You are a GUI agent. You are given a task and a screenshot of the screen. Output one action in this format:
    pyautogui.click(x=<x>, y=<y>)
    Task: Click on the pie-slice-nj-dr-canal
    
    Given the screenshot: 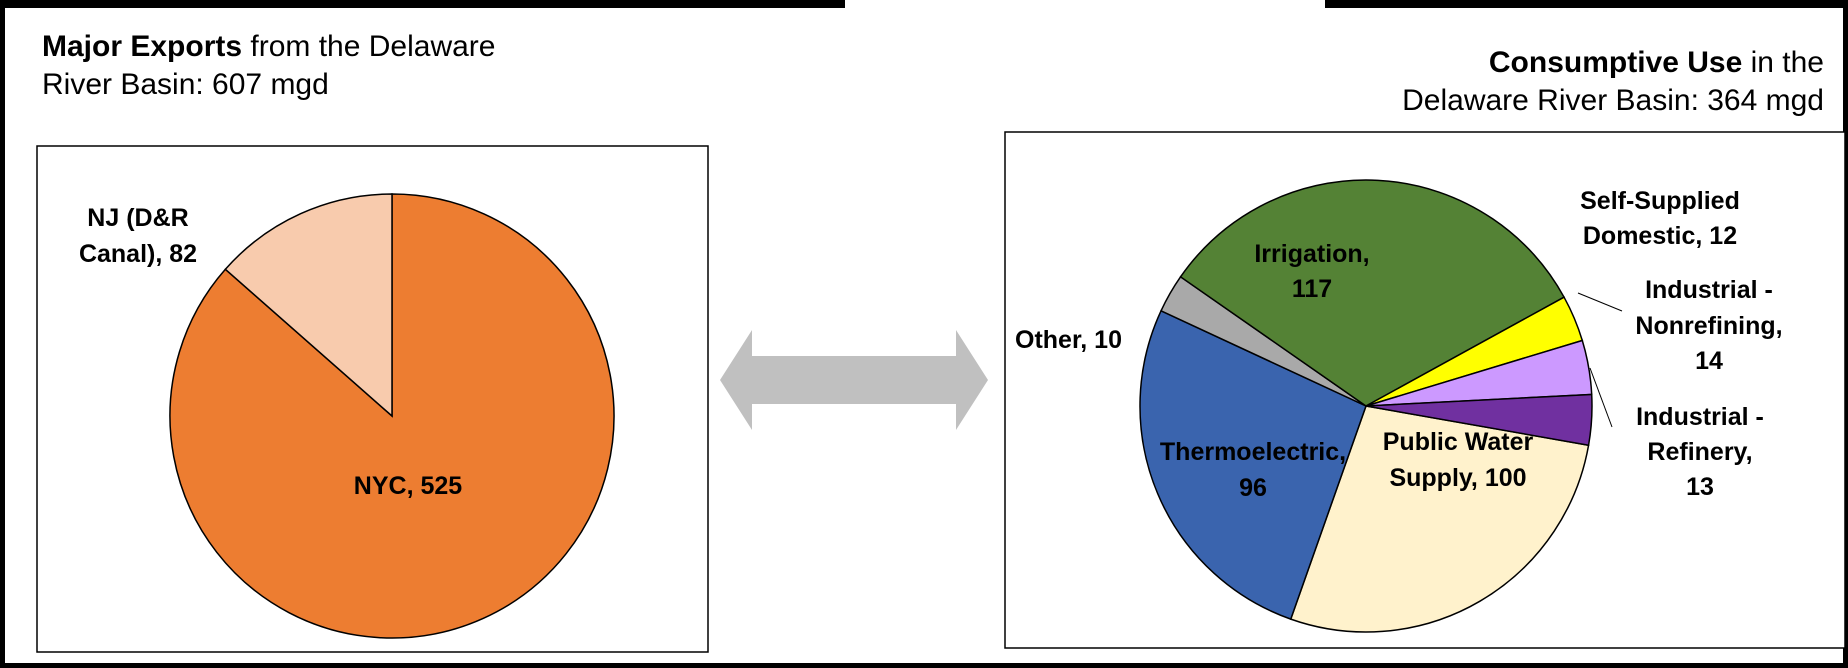 What is the action you would take?
    pyautogui.click(x=308, y=305)
    